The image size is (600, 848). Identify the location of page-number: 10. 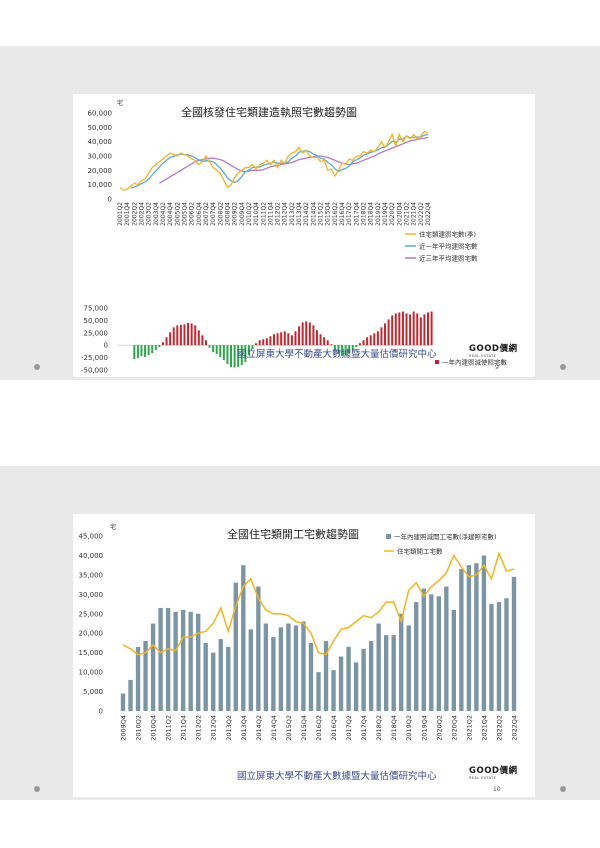
(497, 789).